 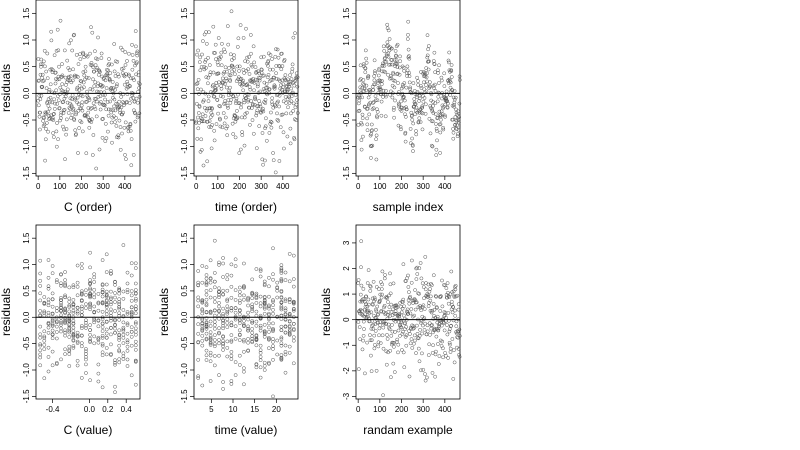 I want to click on y-tick-label: 0.0, so click(x=26, y=93).